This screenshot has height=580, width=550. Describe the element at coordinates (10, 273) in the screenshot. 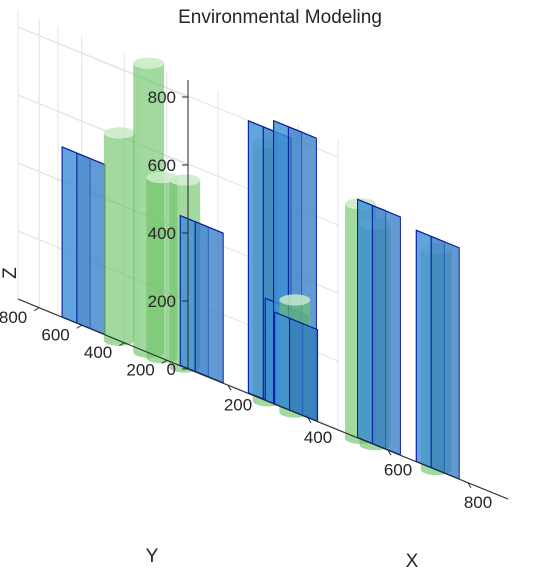

I see `z-axis-label: Z` at that location.